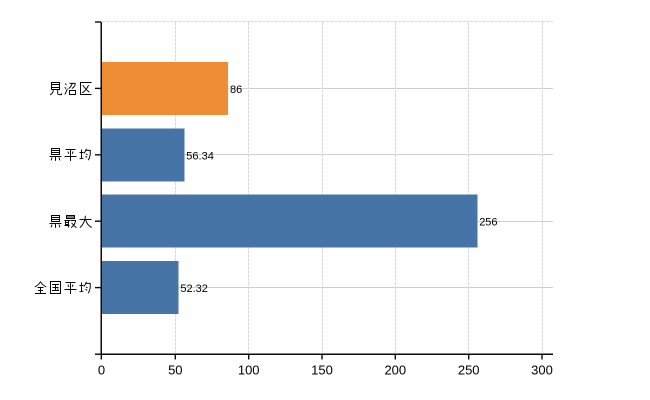 This screenshot has width=650, height=400. Describe the element at coordinates (322, 370) in the screenshot. I see `svg-text: 150` at that location.